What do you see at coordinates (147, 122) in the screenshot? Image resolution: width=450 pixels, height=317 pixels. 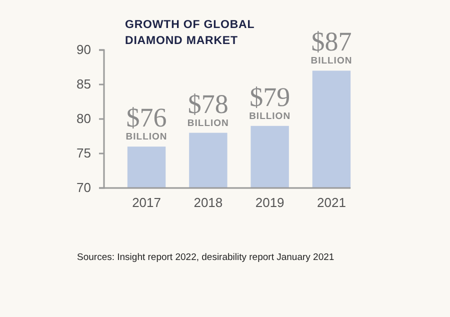 I see `data-label: $76 BILLION` at bounding box center [147, 122].